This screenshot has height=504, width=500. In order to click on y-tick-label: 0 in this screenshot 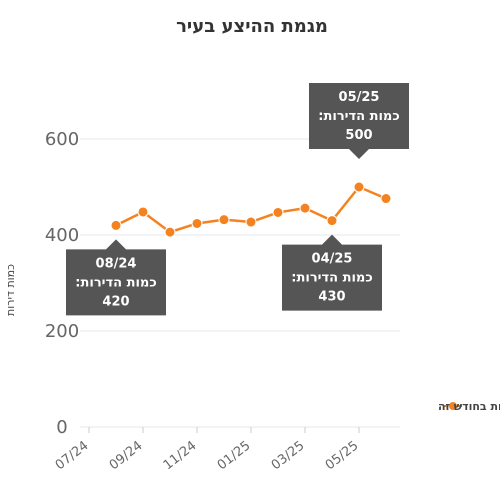, I will do `click(61, 427)`.